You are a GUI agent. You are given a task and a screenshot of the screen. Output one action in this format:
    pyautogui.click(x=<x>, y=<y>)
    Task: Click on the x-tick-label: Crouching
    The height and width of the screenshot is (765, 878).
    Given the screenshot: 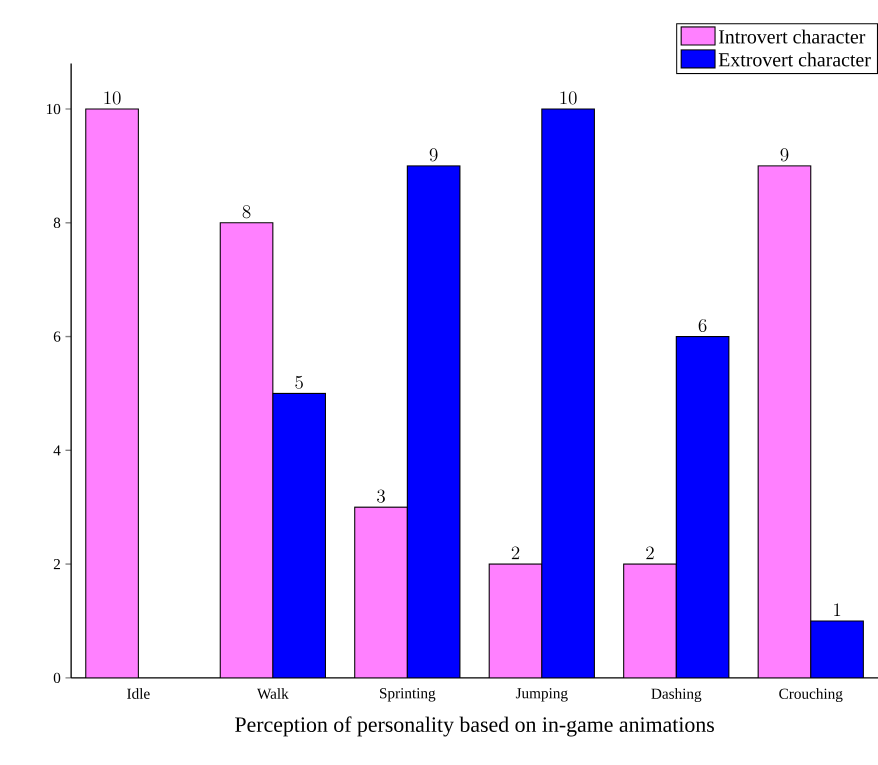 What is the action you would take?
    pyautogui.click(x=811, y=695)
    